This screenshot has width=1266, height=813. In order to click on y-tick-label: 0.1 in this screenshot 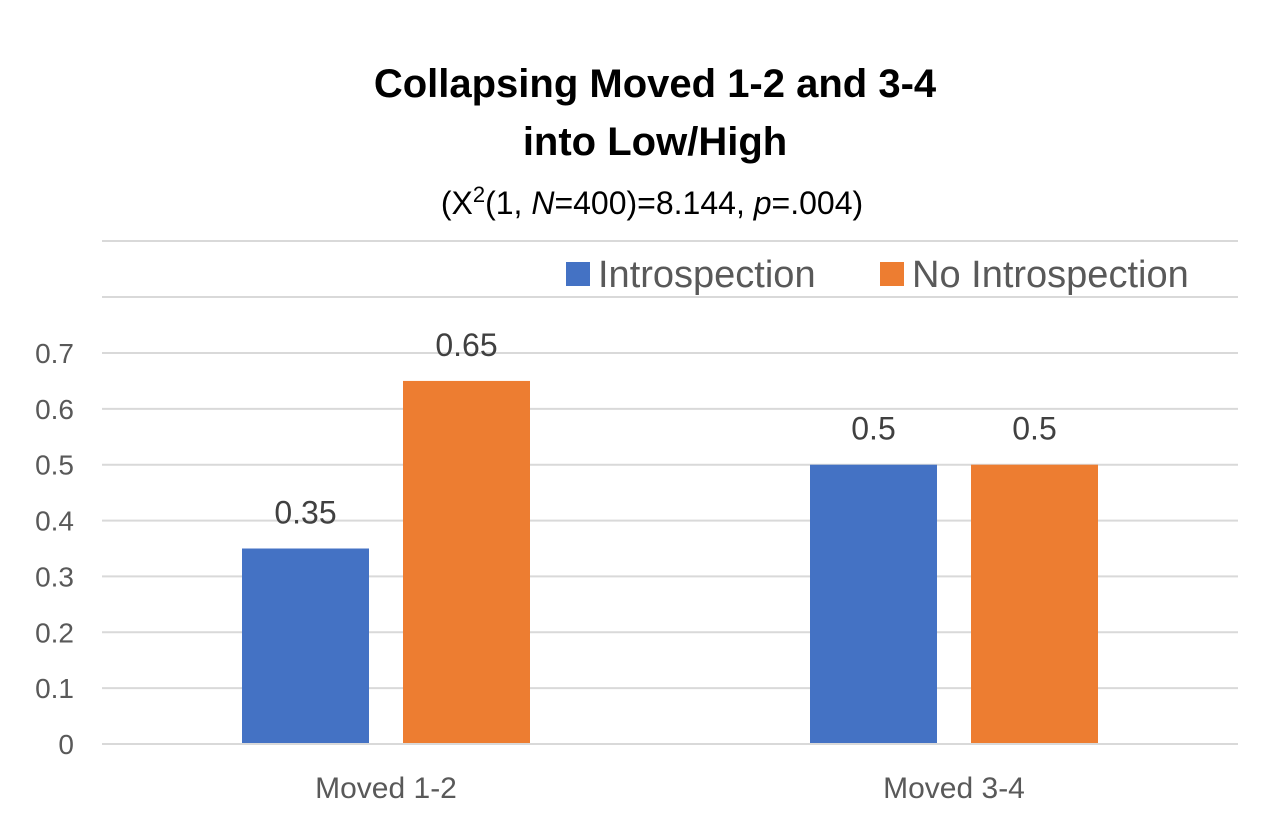, I will do `click(54, 688)`.